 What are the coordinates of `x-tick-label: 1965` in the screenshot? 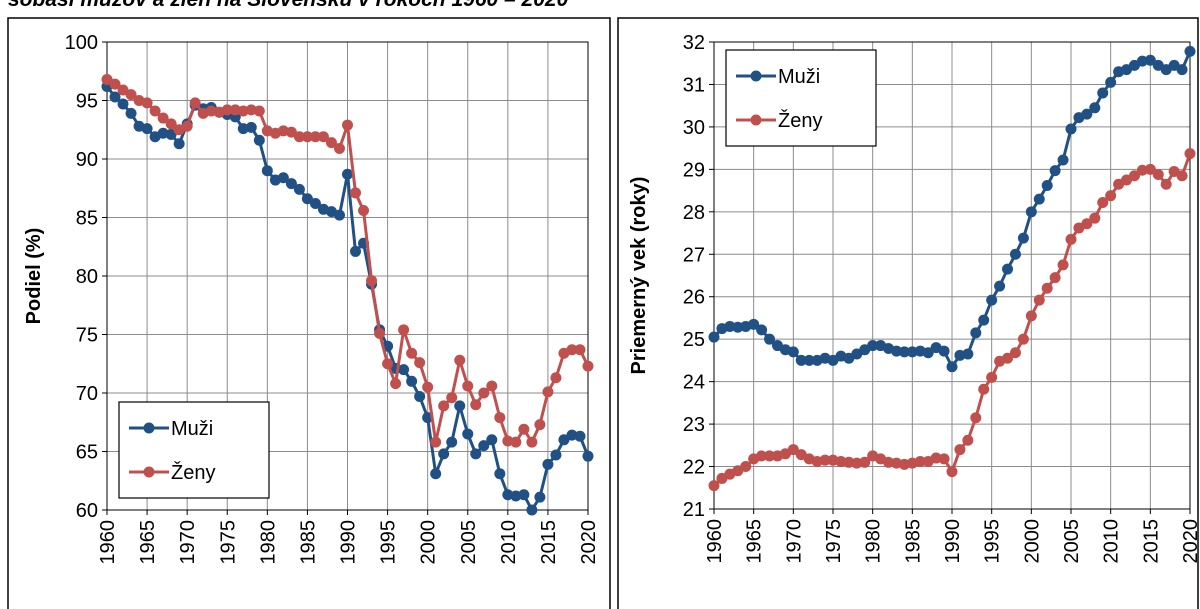 It's located at (755, 541).